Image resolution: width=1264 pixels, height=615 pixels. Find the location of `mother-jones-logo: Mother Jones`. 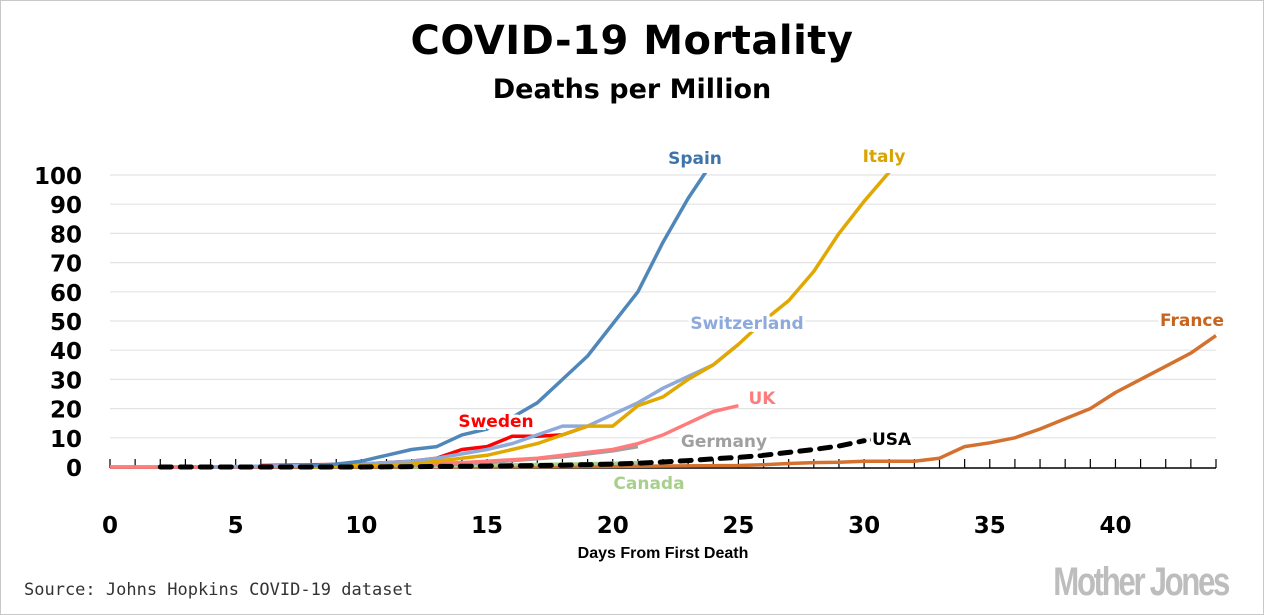

mother-jones-logo: Mother Jones is located at coordinates (1141, 582).